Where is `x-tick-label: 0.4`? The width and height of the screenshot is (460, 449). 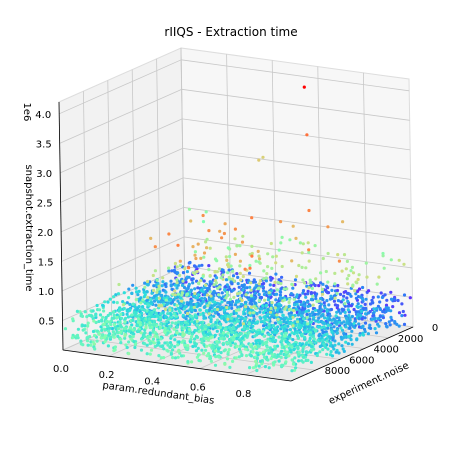 x-tick-label: 0.4 is located at coordinates (152, 381).